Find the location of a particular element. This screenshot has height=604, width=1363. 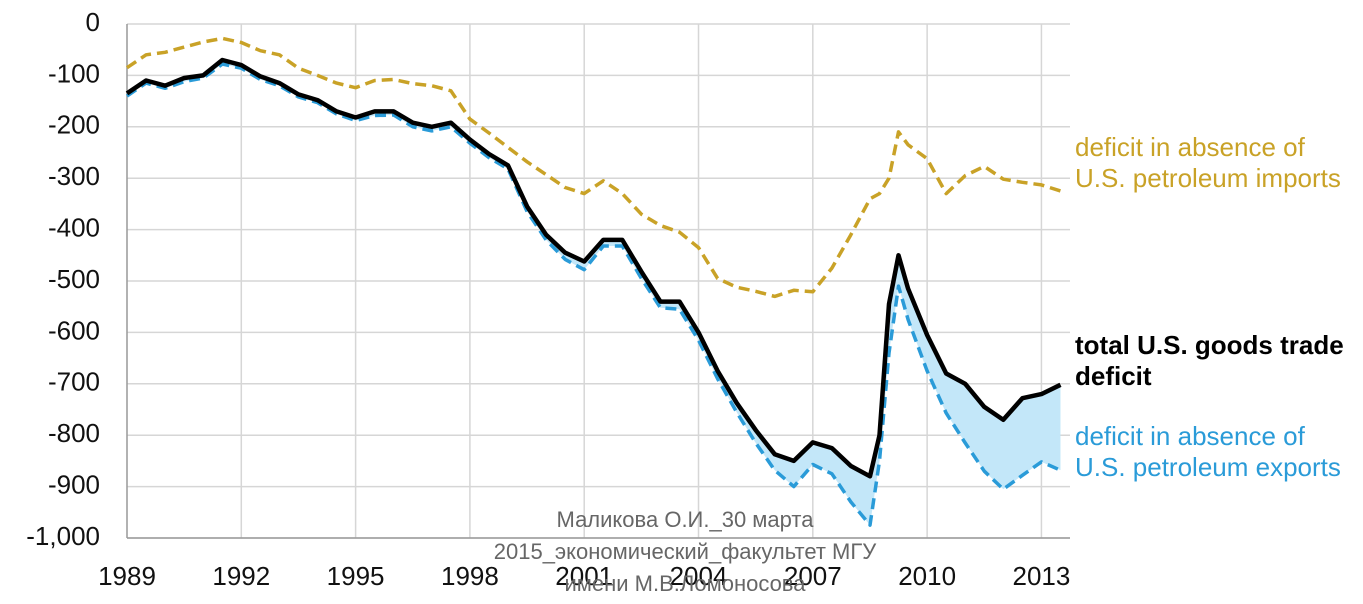

x-tick-label: 2007 is located at coordinates (813, 576).